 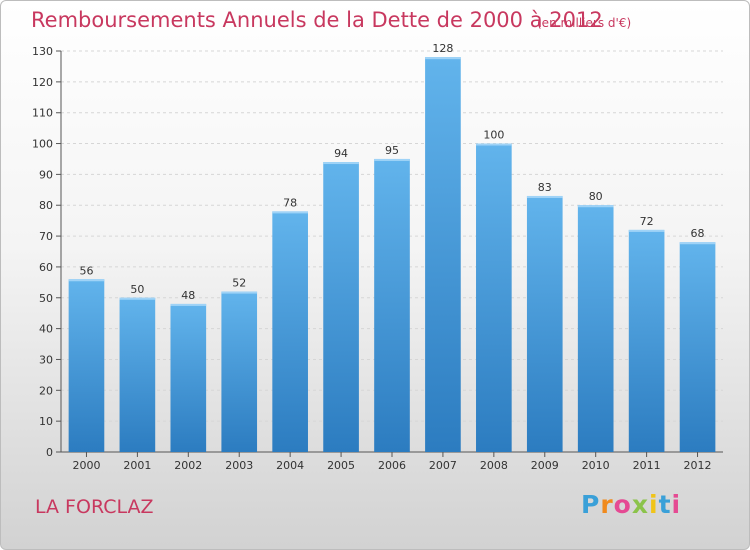 I want to click on logo-letter: t, so click(x=665, y=504).